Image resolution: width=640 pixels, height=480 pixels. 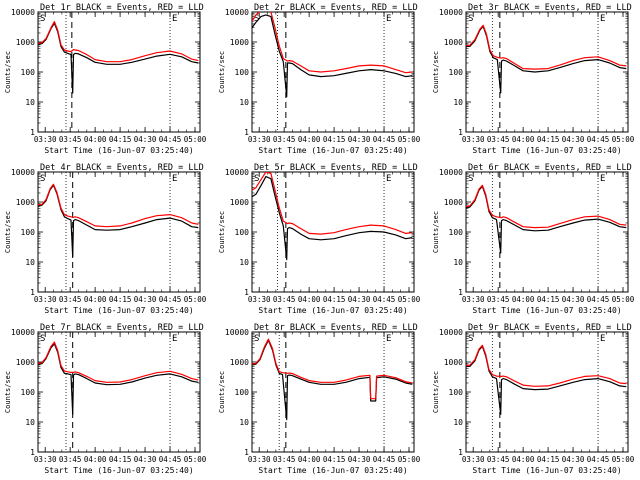 I want to click on panel-title: Det 4r BLACK = Events, RED = LLD, so click(x=122, y=168).